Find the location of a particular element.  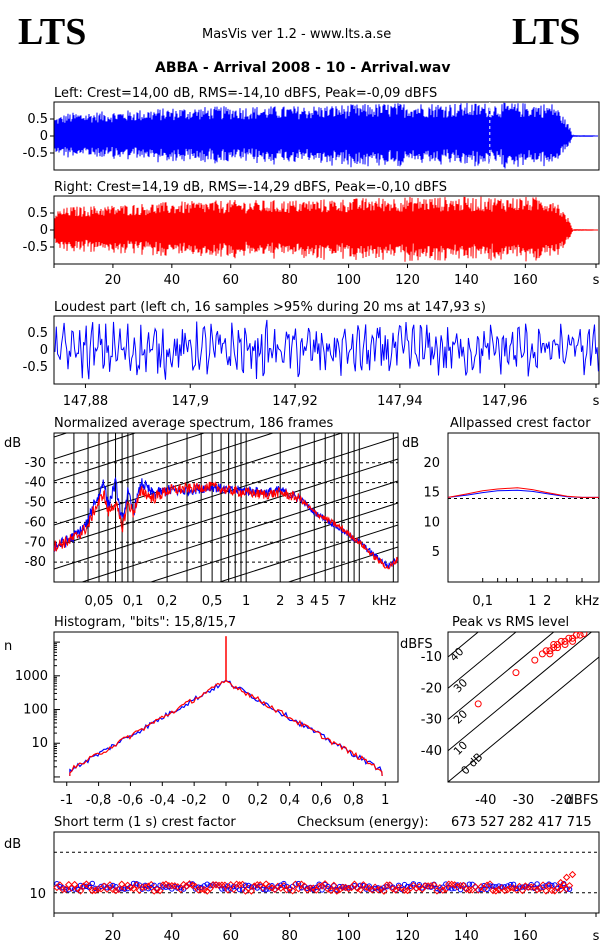

loudest-part-xtick: 147,88 is located at coordinates (86, 401).